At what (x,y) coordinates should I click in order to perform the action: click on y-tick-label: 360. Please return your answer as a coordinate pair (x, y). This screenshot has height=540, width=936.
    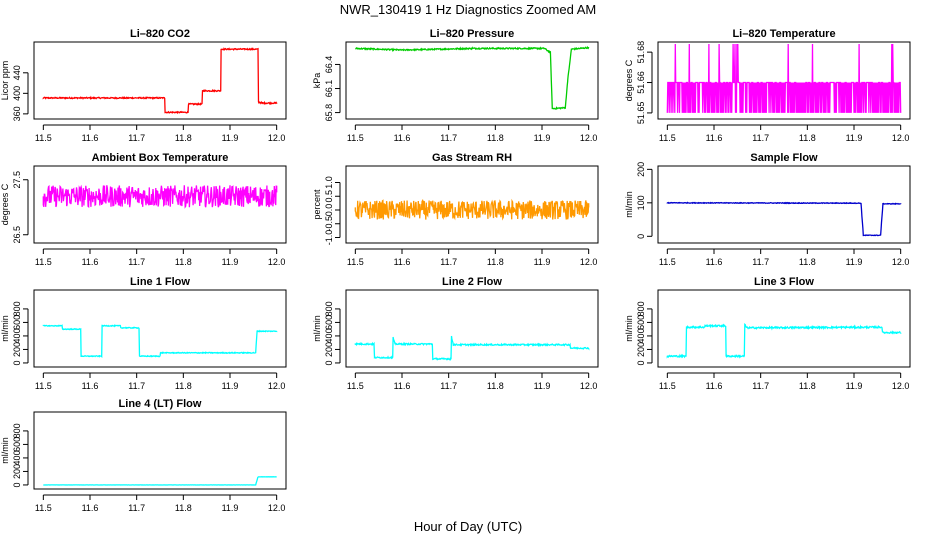
    Looking at the image, I should click on (17, 113).